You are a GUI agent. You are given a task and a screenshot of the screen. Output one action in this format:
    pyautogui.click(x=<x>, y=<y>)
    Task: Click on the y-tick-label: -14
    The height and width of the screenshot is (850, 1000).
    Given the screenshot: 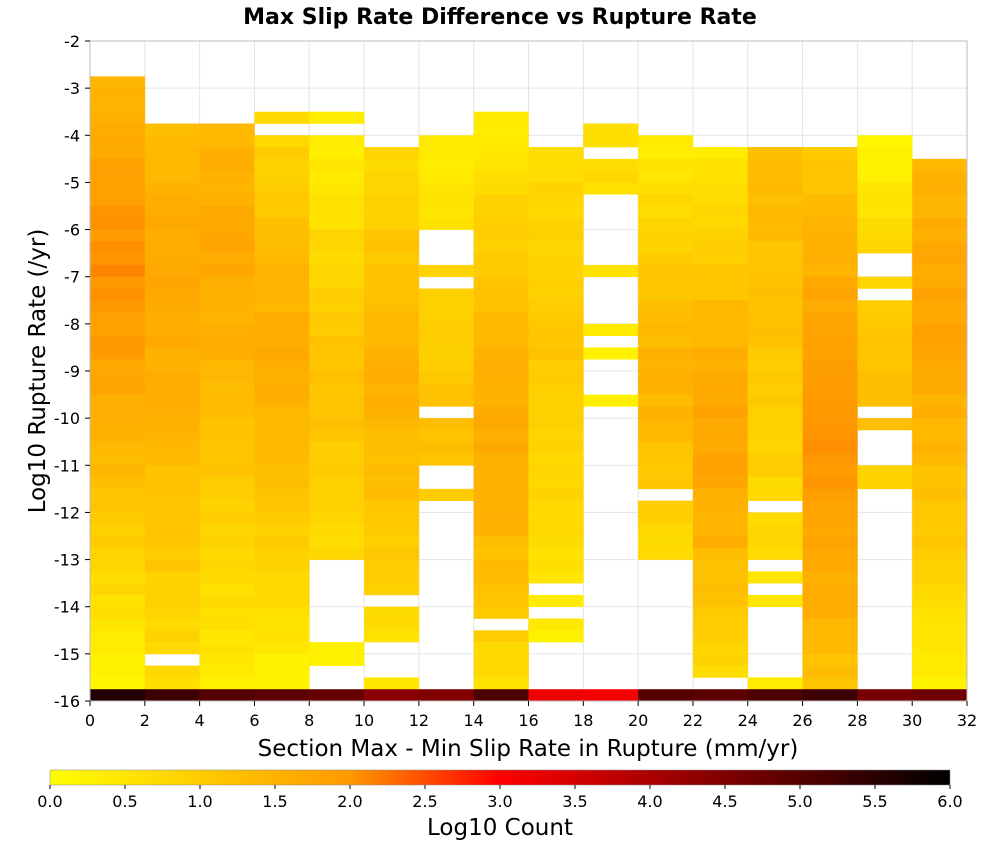 What is the action you would take?
    pyautogui.click(x=67, y=607)
    